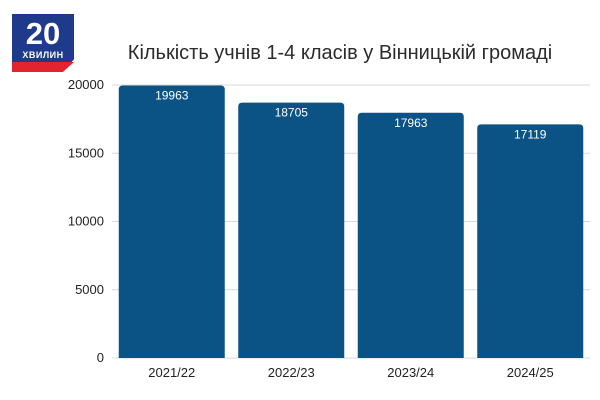 This screenshot has width=600, height=400. I want to click on logo-red-stripe, so click(43, 67).